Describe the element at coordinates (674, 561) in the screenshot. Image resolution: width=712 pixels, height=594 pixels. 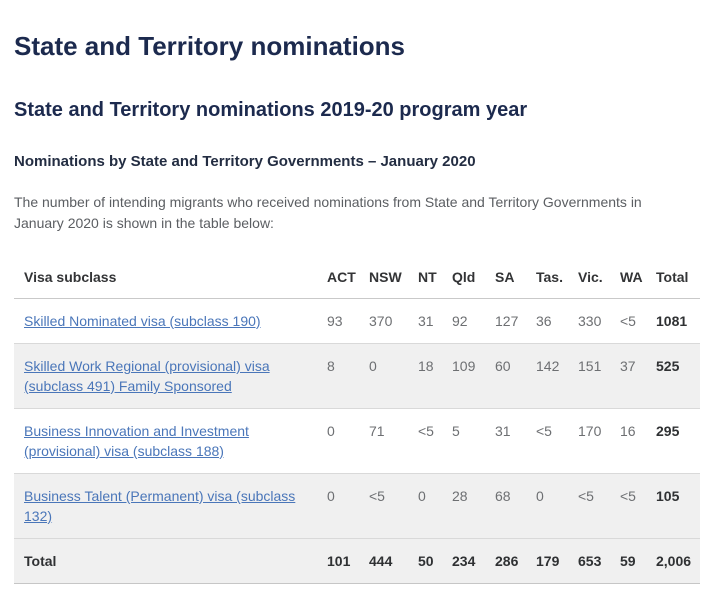
I see `total-cell-grand: 2,006` at that location.